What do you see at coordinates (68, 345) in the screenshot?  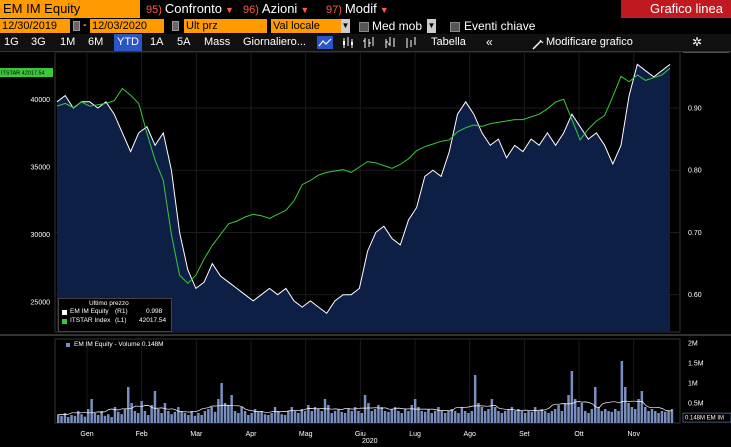 I see `volume-swatch` at bounding box center [68, 345].